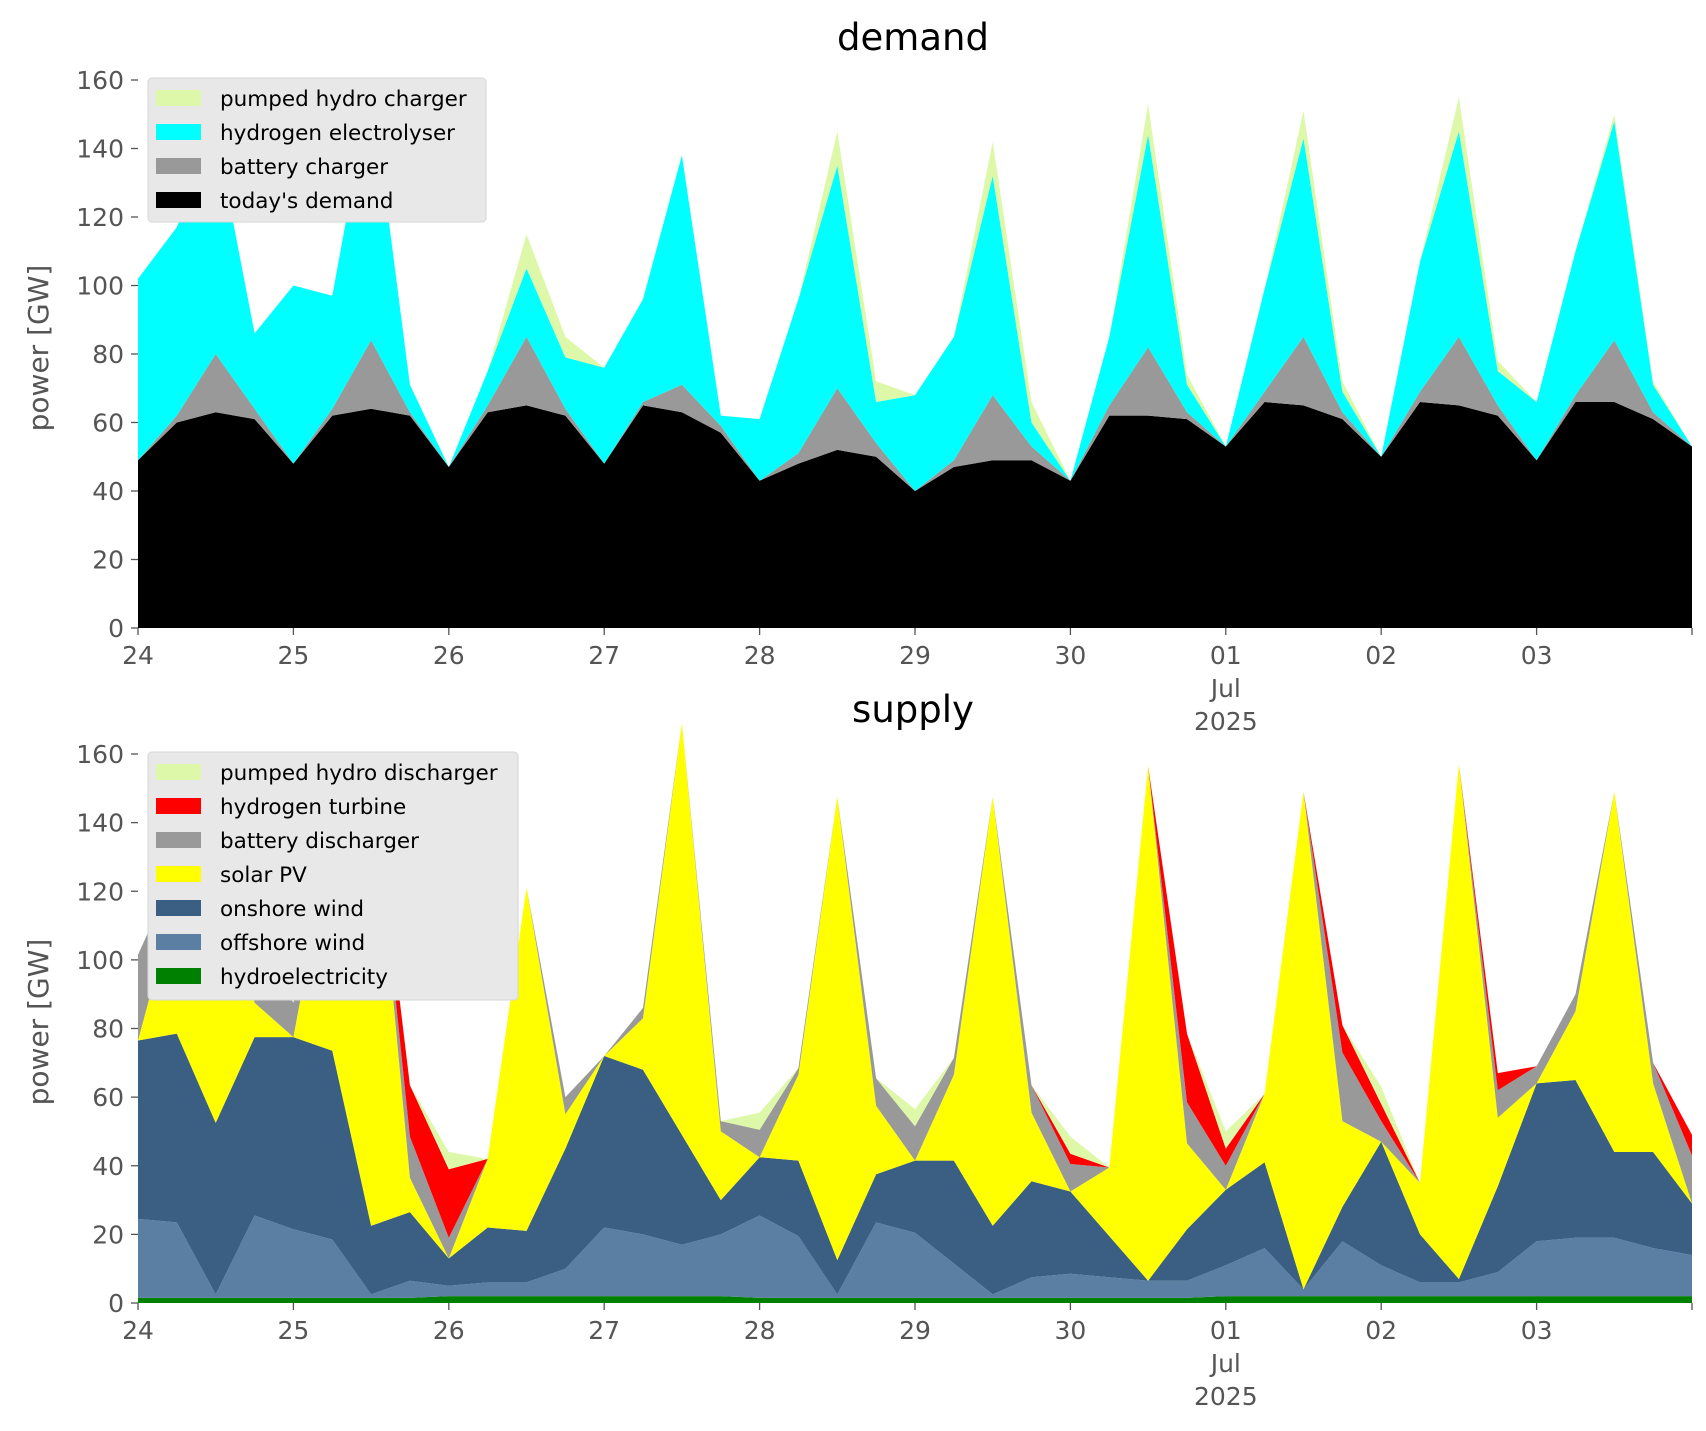 Image resolution: width=1706 pixels, height=1431 pixels. I want to click on legend-entry-pumped-hydro-discharger: pumped hydro discharger, so click(327, 773).